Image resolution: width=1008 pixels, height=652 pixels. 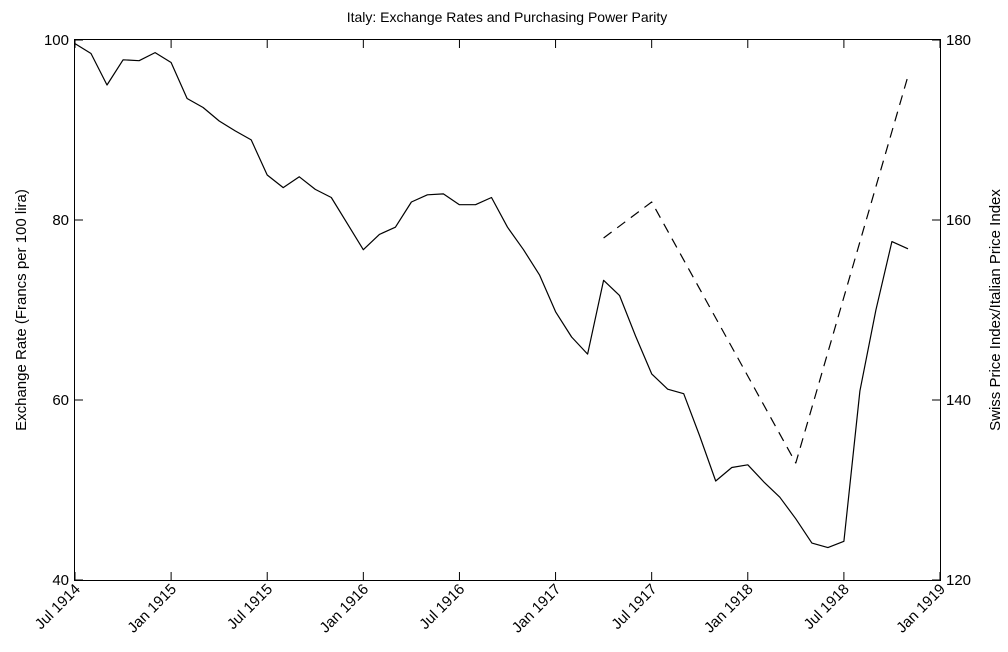 What do you see at coordinates (63, 310) in the screenshot?
I see `y-axis-left: 40 60 80 100` at bounding box center [63, 310].